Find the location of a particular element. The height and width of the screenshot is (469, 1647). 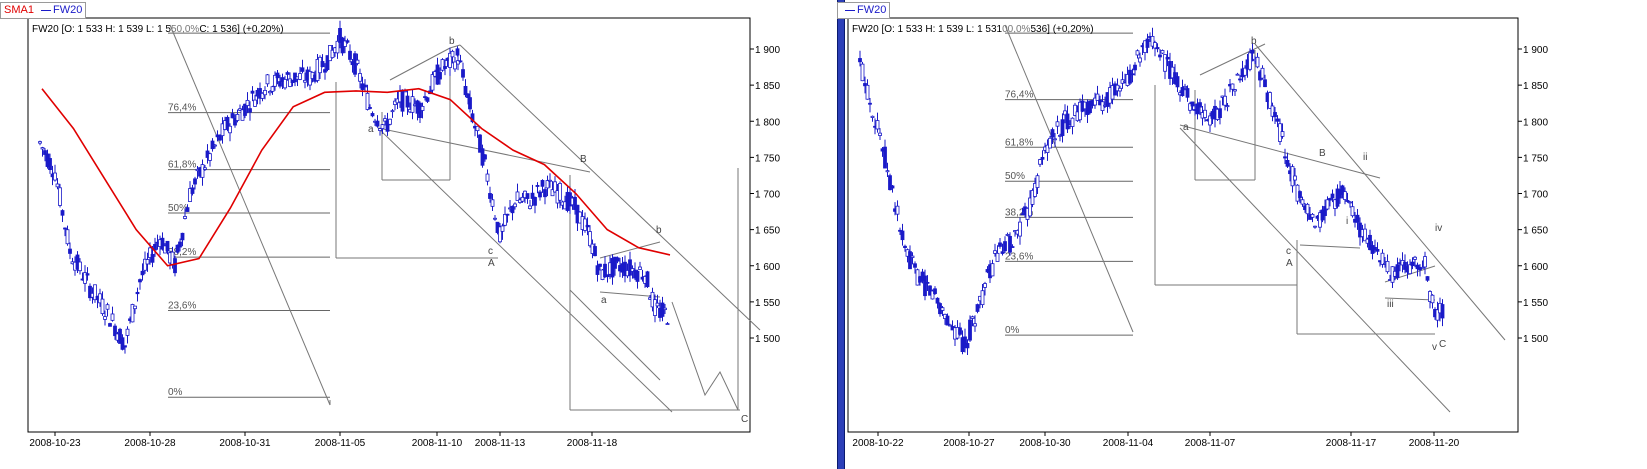

y-tick-label: 1 650 is located at coordinates (767, 231).